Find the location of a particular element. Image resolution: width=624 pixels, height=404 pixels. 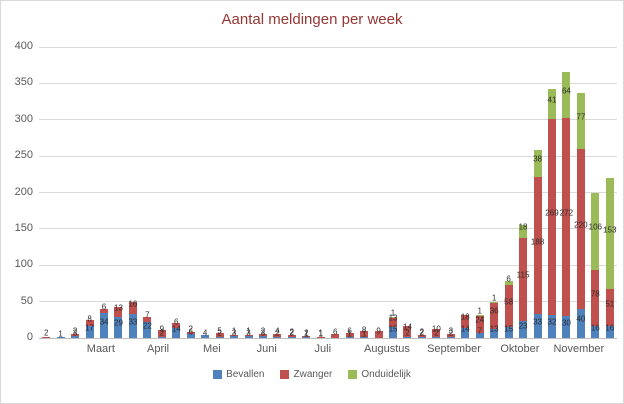

bar-week-36: 32 269 41 is located at coordinates (552, 192).